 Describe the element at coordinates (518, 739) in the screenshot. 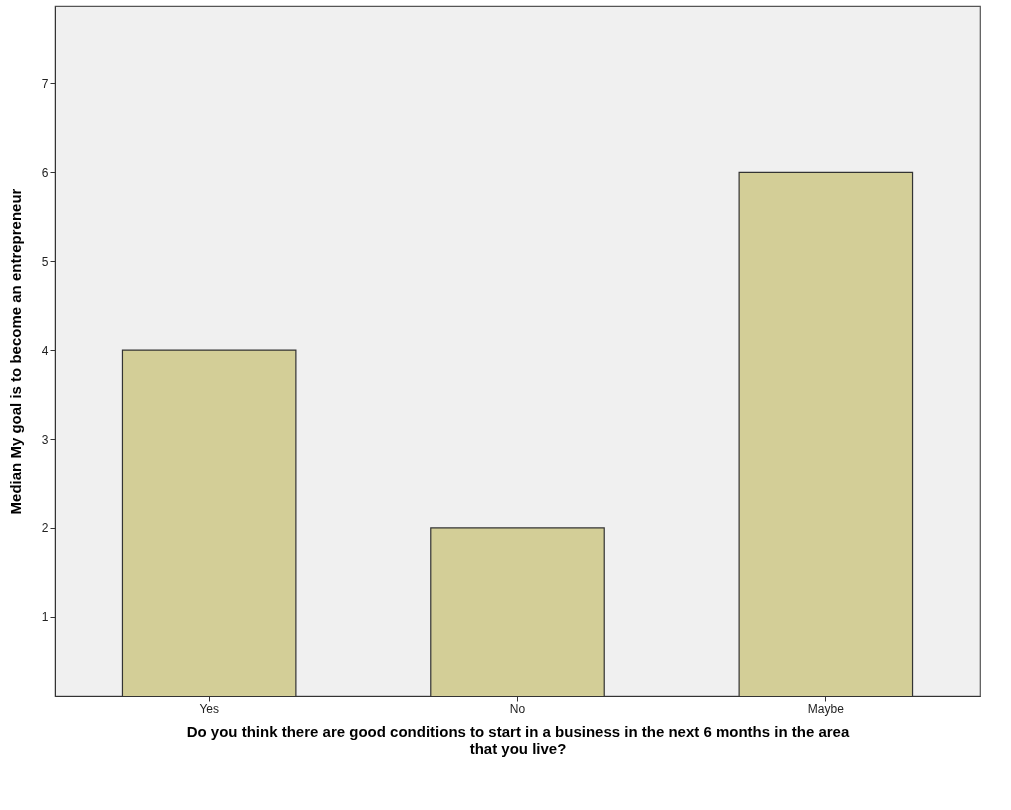

I see `x-axis-title: Do you think there are good conditions to start in a business in the next 6 months in the area that you live?` at that location.